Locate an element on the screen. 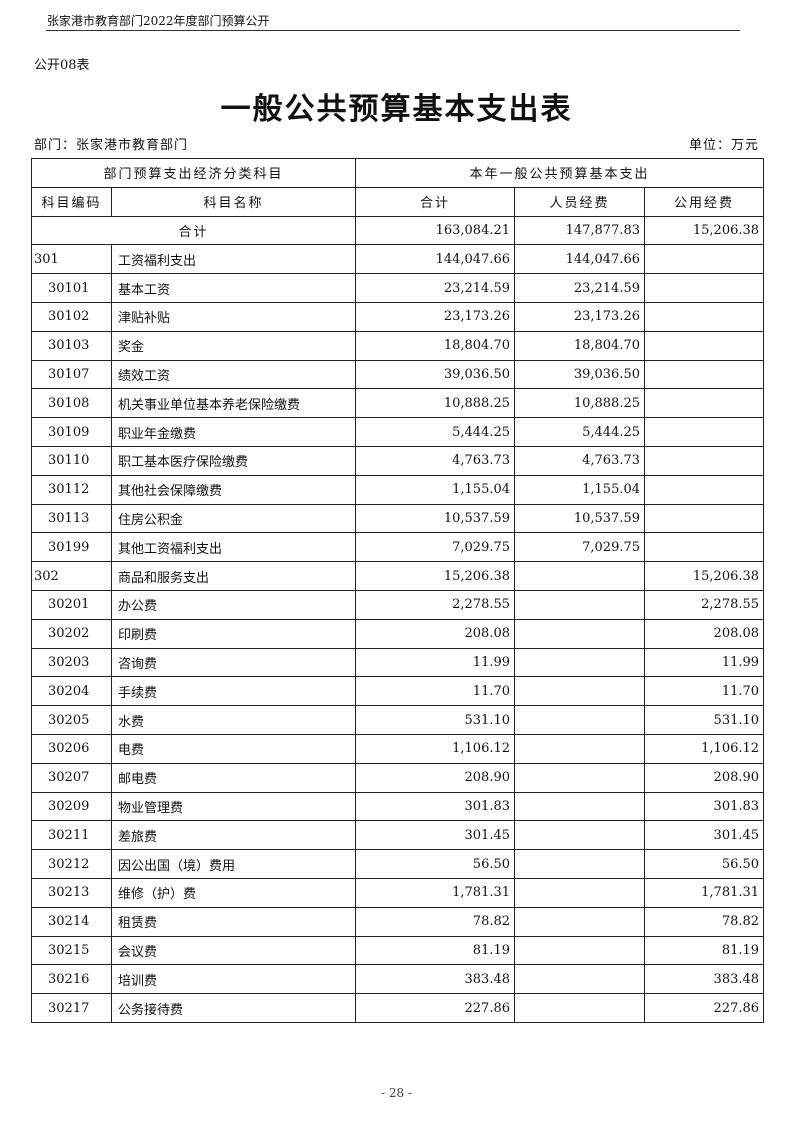 The height and width of the screenshot is (1122, 793). row-personnel: 144,047.66 is located at coordinates (580, 259).